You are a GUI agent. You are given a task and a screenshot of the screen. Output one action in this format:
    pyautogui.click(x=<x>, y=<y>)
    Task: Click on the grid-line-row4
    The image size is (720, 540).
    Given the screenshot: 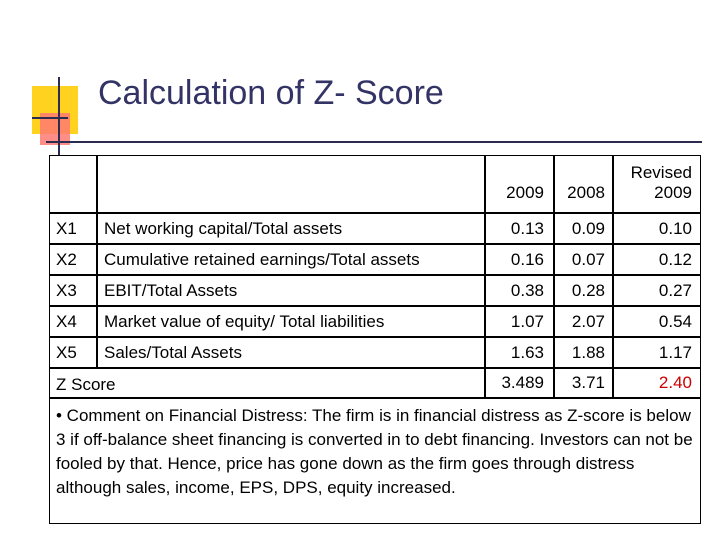 What is the action you would take?
    pyautogui.click(x=375, y=337)
    